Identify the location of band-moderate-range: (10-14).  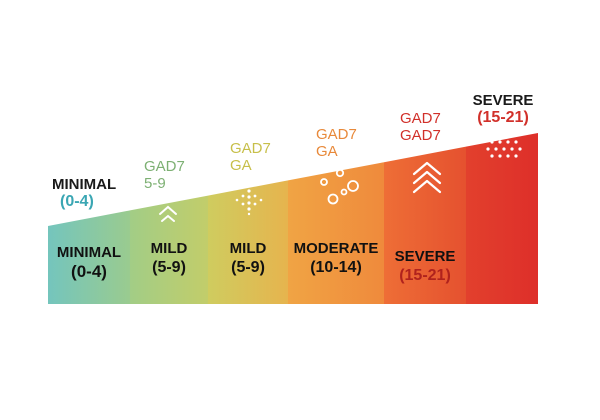
(336, 267).